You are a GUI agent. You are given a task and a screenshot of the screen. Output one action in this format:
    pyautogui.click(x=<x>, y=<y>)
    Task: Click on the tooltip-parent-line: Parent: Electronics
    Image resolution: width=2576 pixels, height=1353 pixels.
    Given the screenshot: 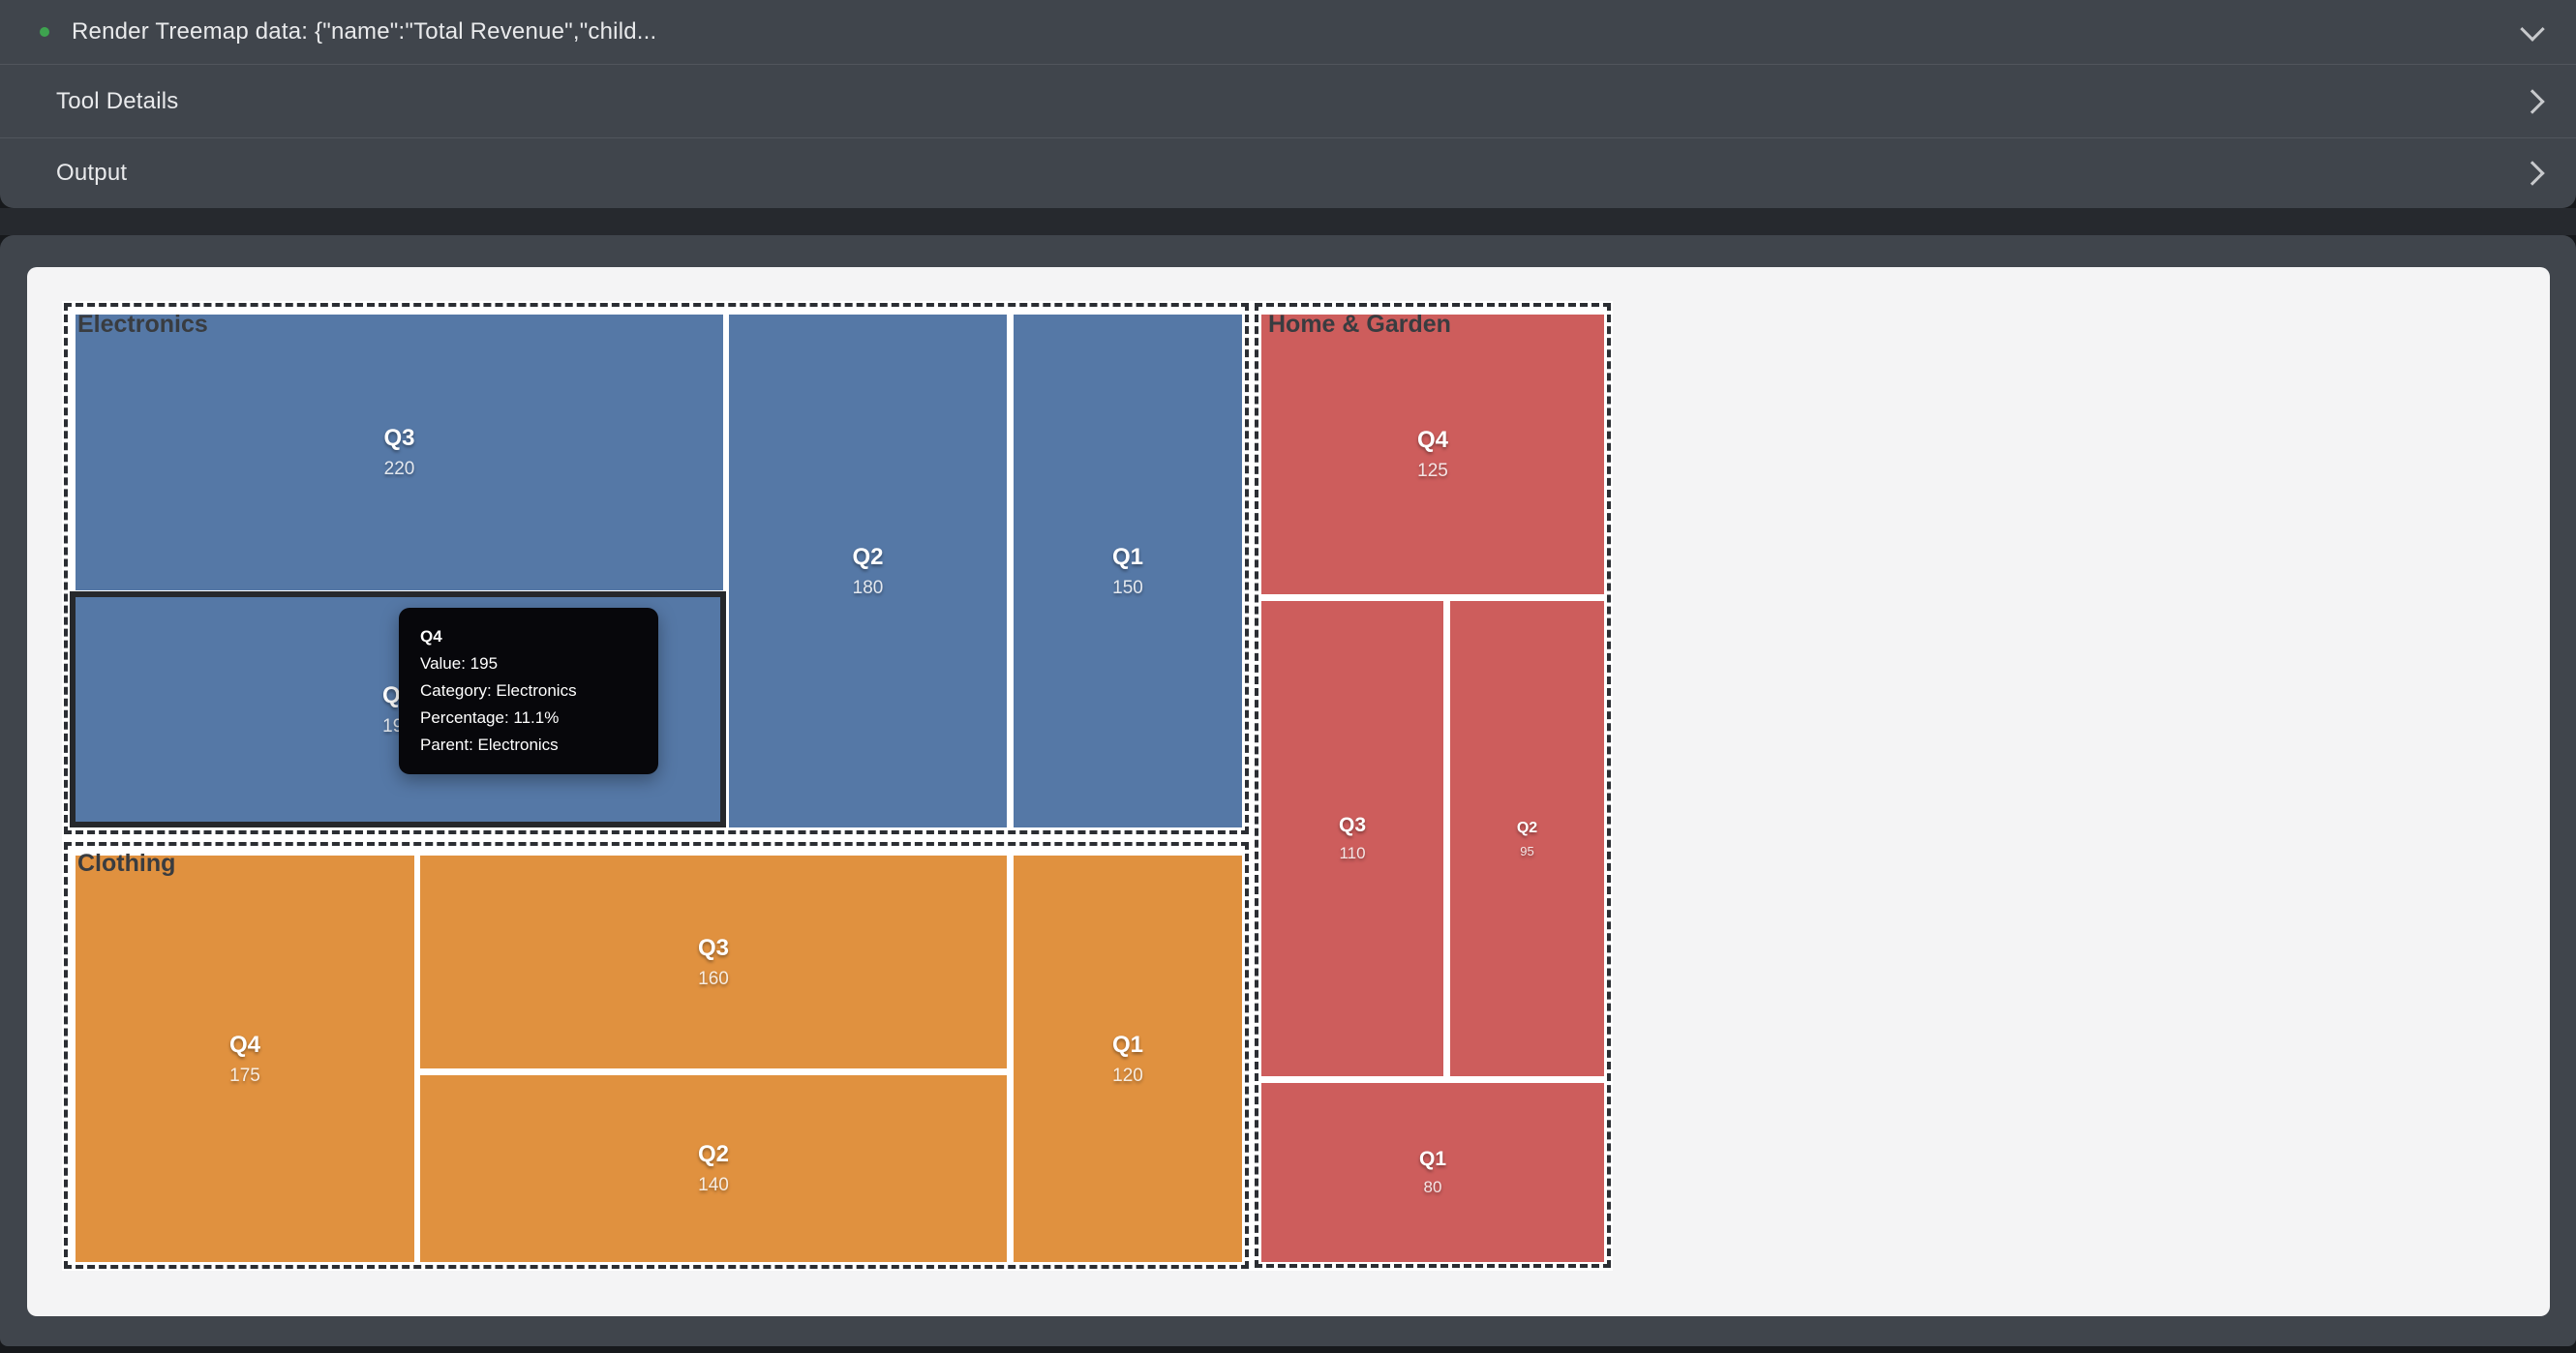 What is the action you would take?
    pyautogui.click(x=489, y=745)
    